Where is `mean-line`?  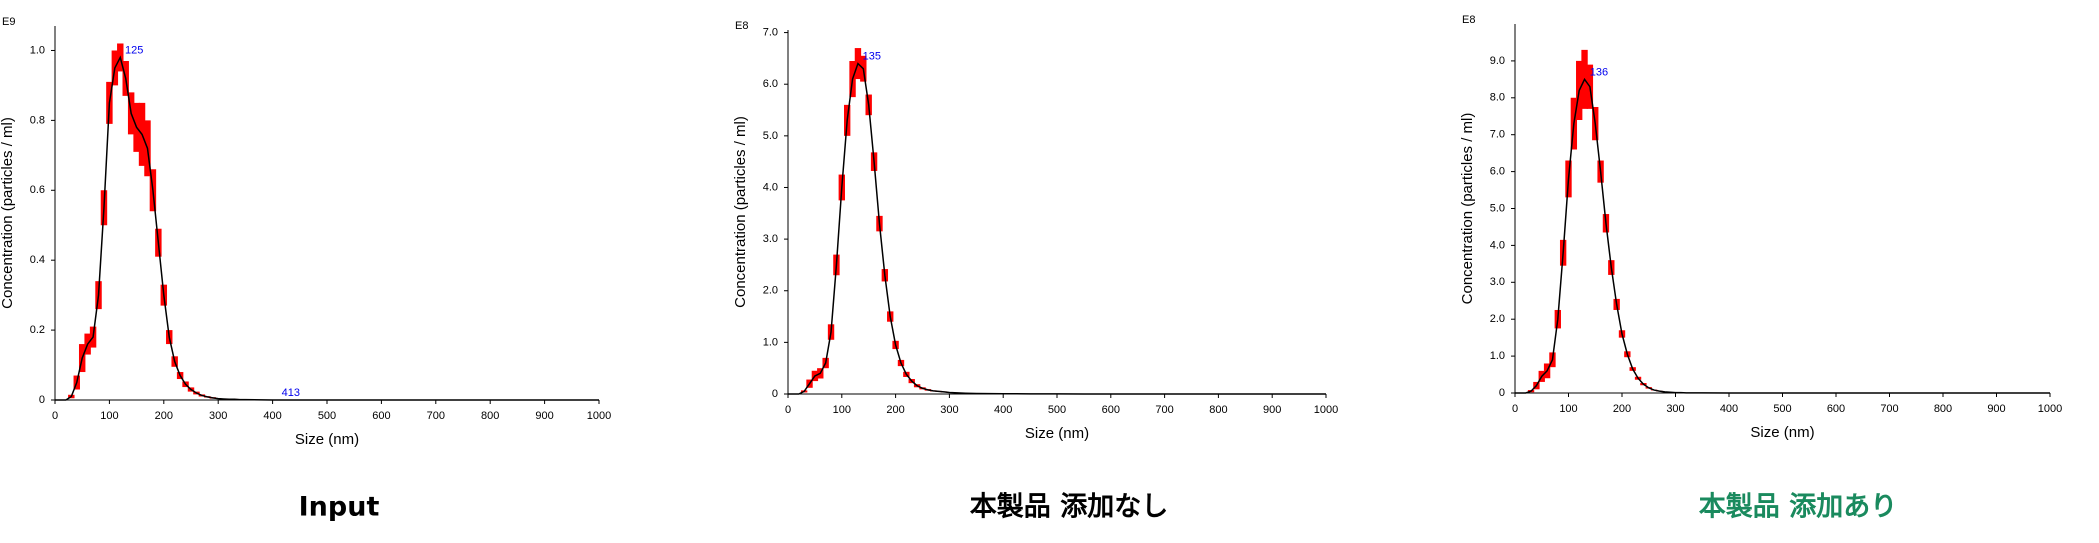
mean-line is located at coordinates (1782, 235).